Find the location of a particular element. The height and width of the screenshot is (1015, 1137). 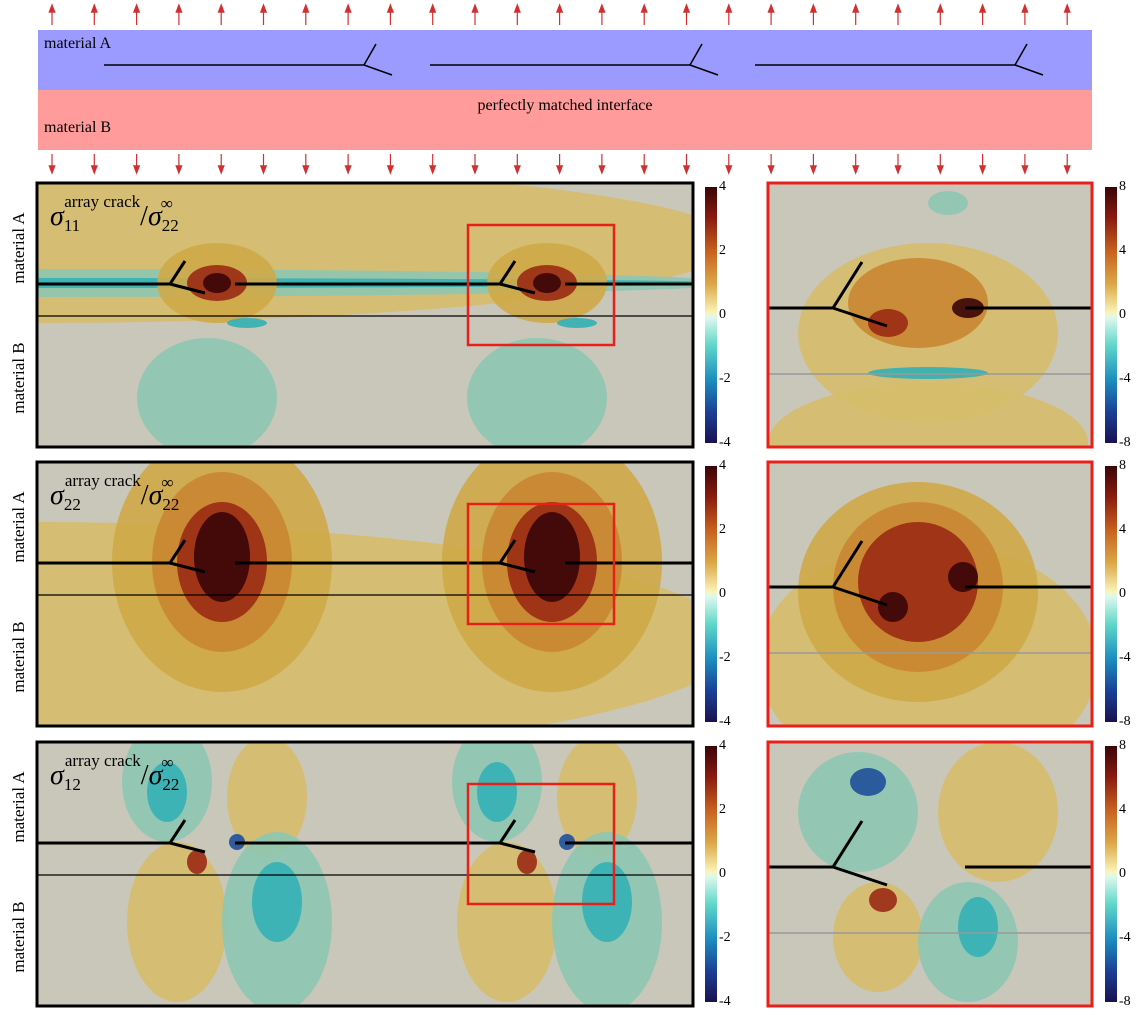

material-b-band is located at coordinates (565, 120).